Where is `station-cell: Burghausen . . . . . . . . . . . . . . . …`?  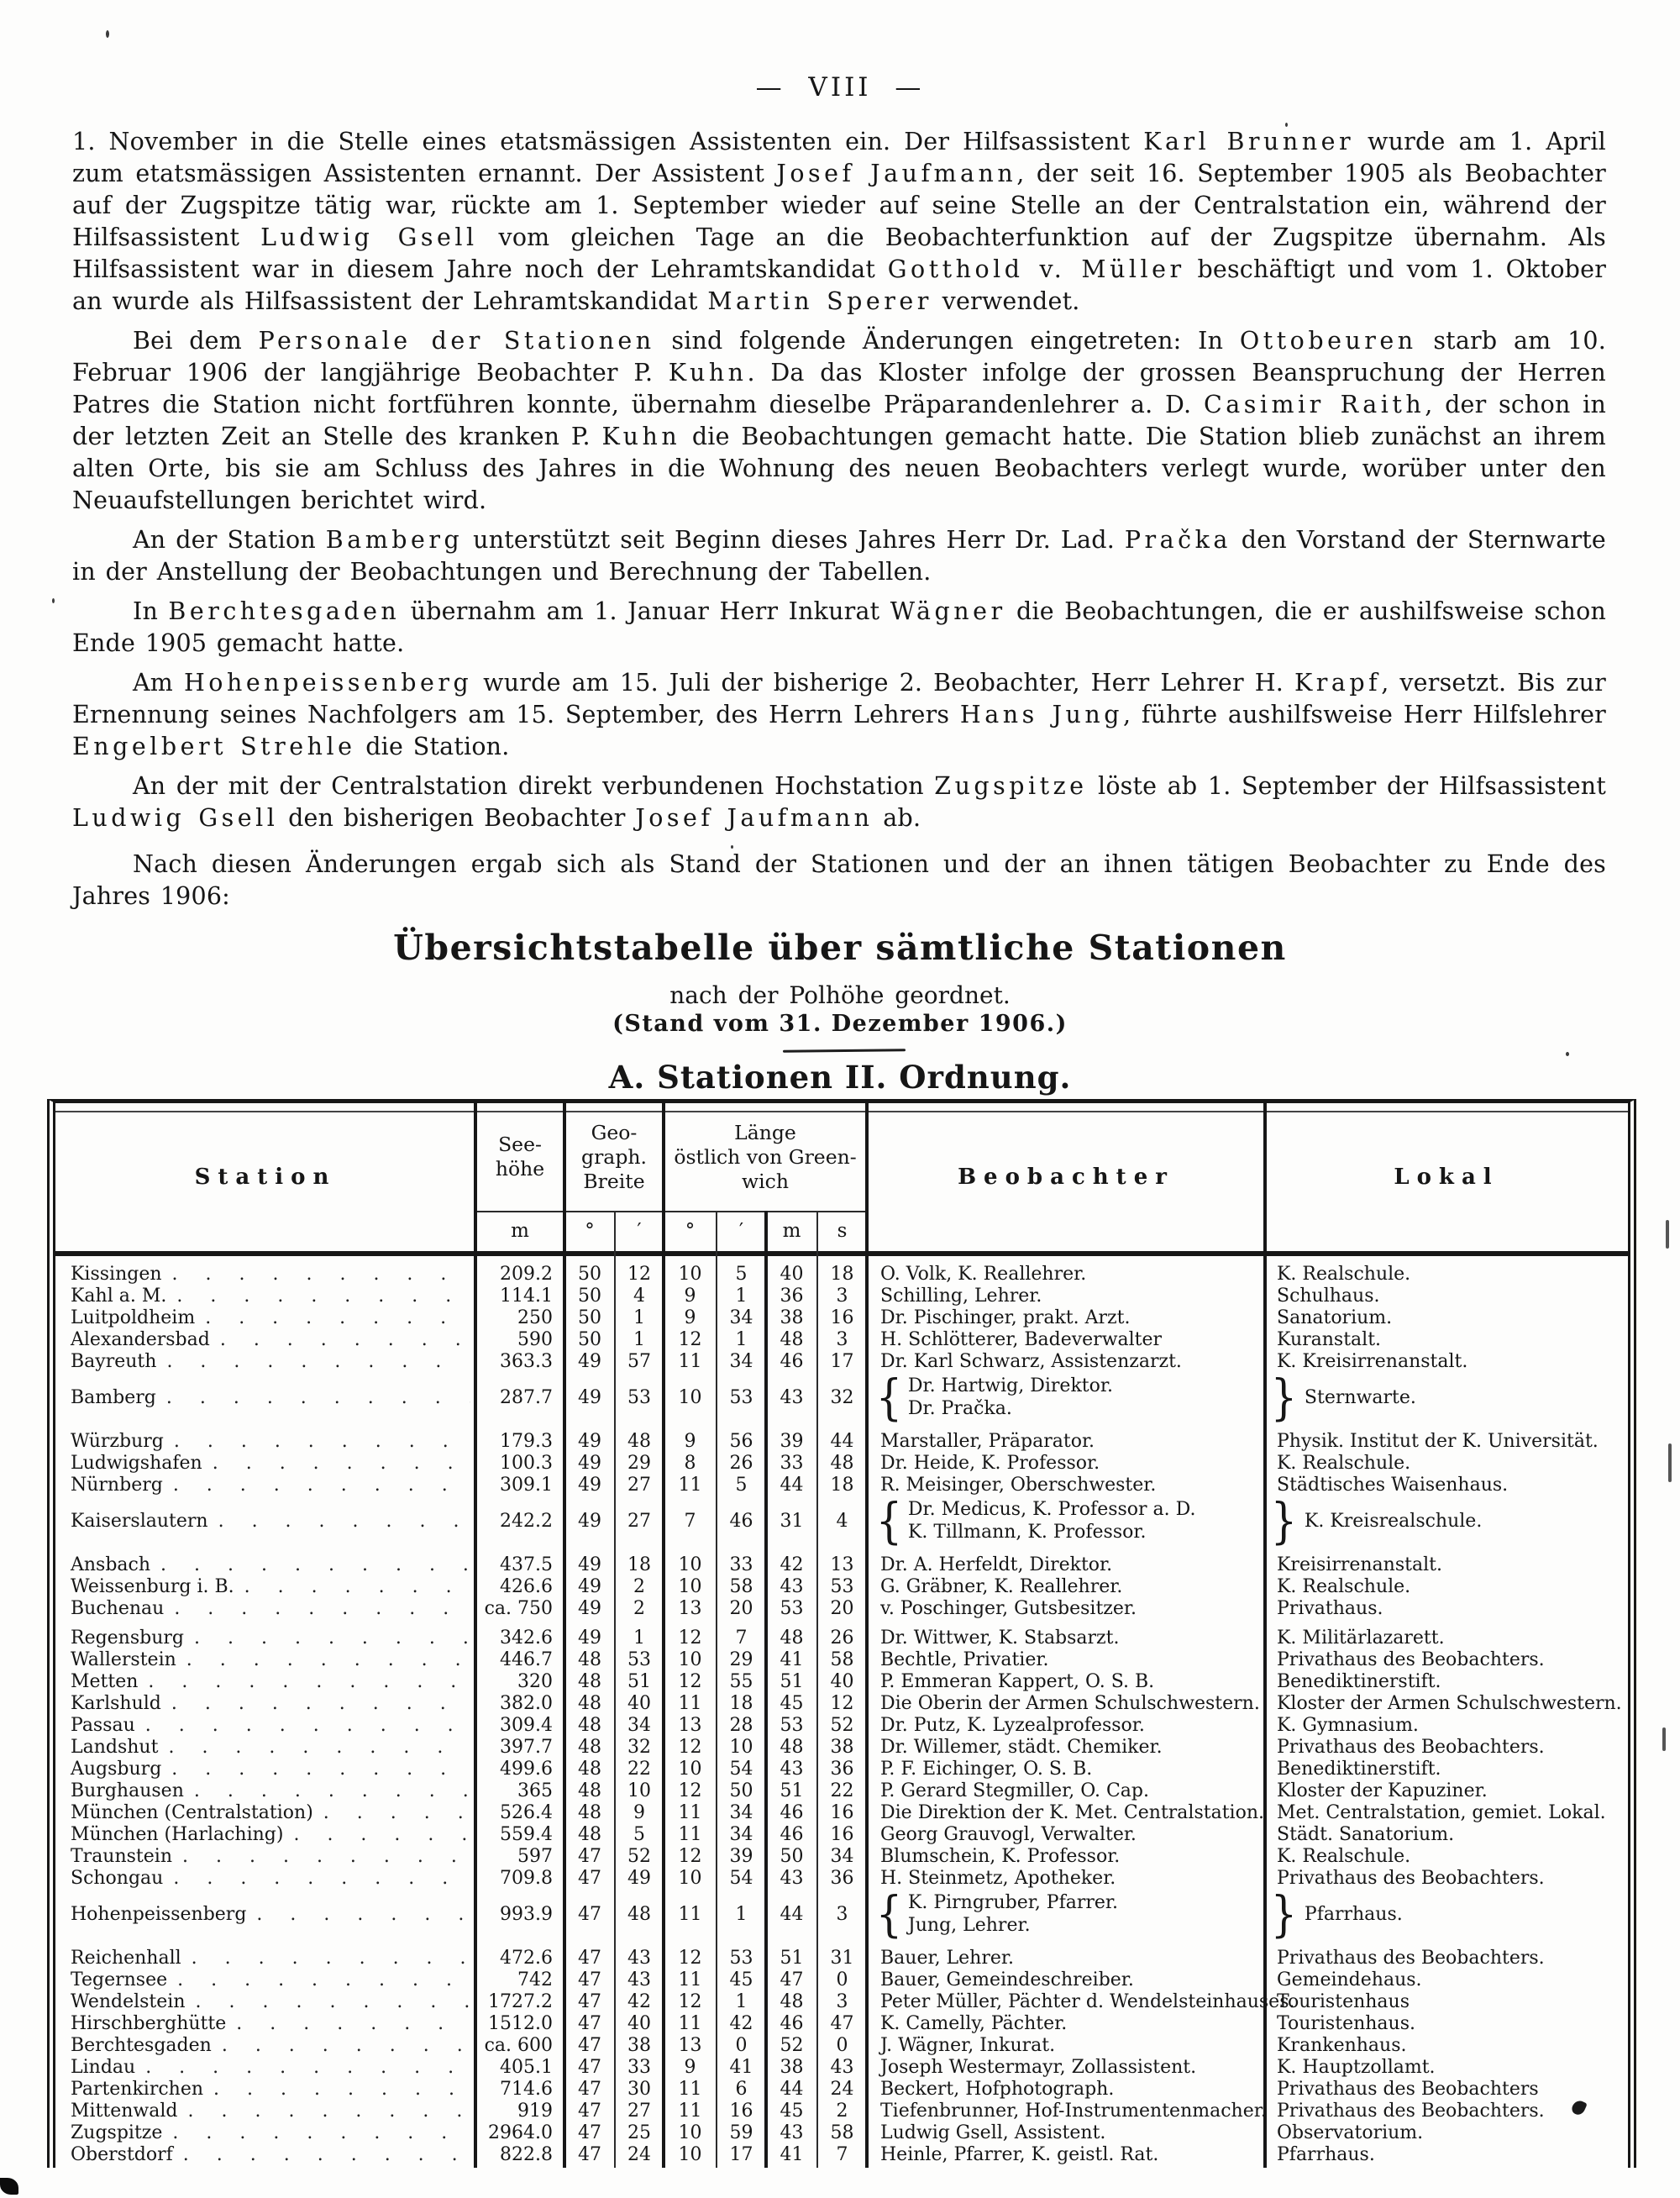 station-cell: Burghausen . . . . . . . . . . . . . . . … is located at coordinates (265, 1790).